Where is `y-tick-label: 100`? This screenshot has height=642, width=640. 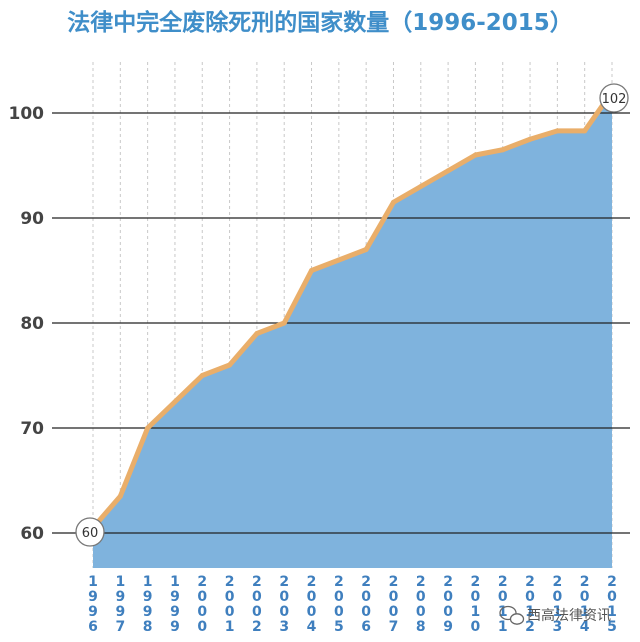 y-tick-label: 100 is located at coordinates (27, 114).